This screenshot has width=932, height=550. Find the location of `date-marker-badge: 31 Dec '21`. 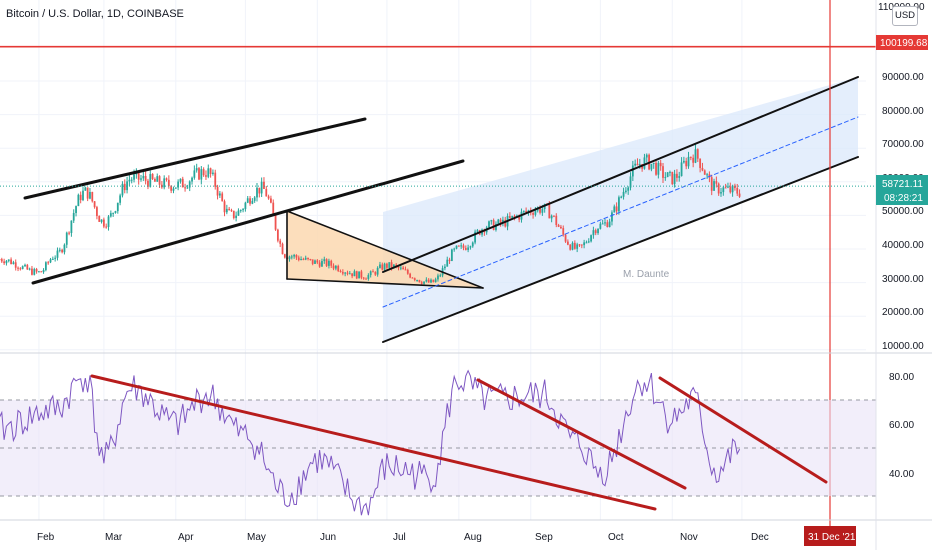

date-marker-badge: 31 Dec '21 is located at coordinates (832, 537).